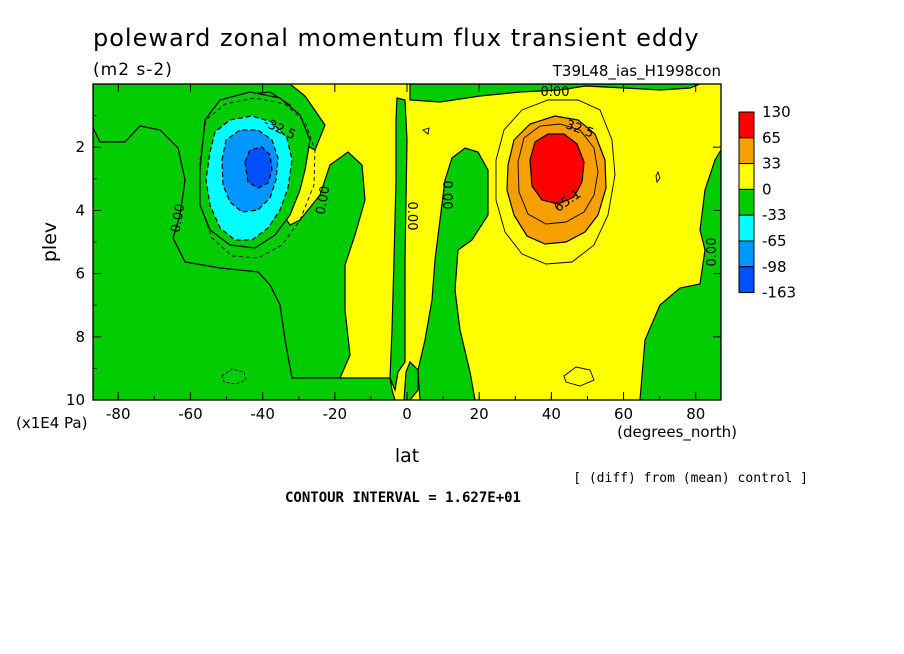 The image size is (904, 654). What do you see at coordinates (118, 414) in the screenshot?
I see `x-tick-label: -80` at bounding box center [118, 414].